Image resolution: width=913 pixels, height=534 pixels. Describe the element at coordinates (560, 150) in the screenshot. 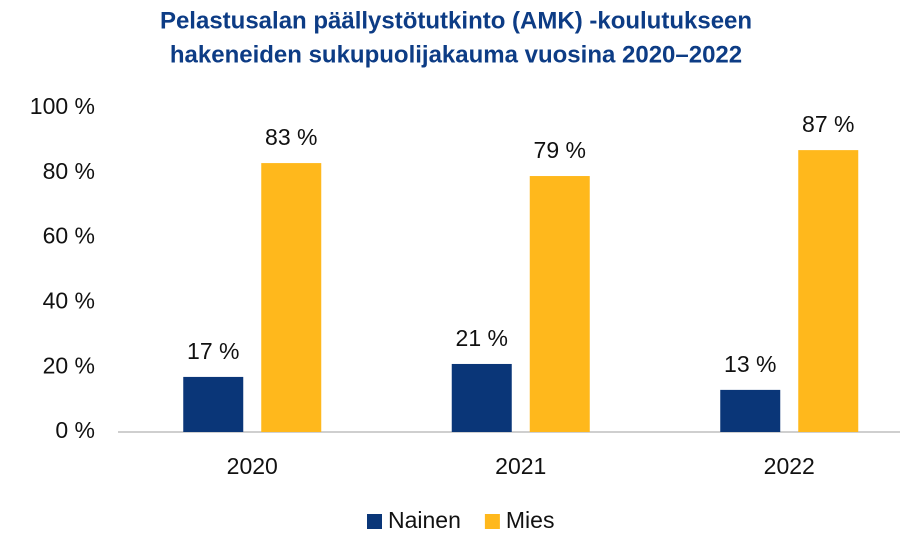

I see `value-label: 79 %` at that location.